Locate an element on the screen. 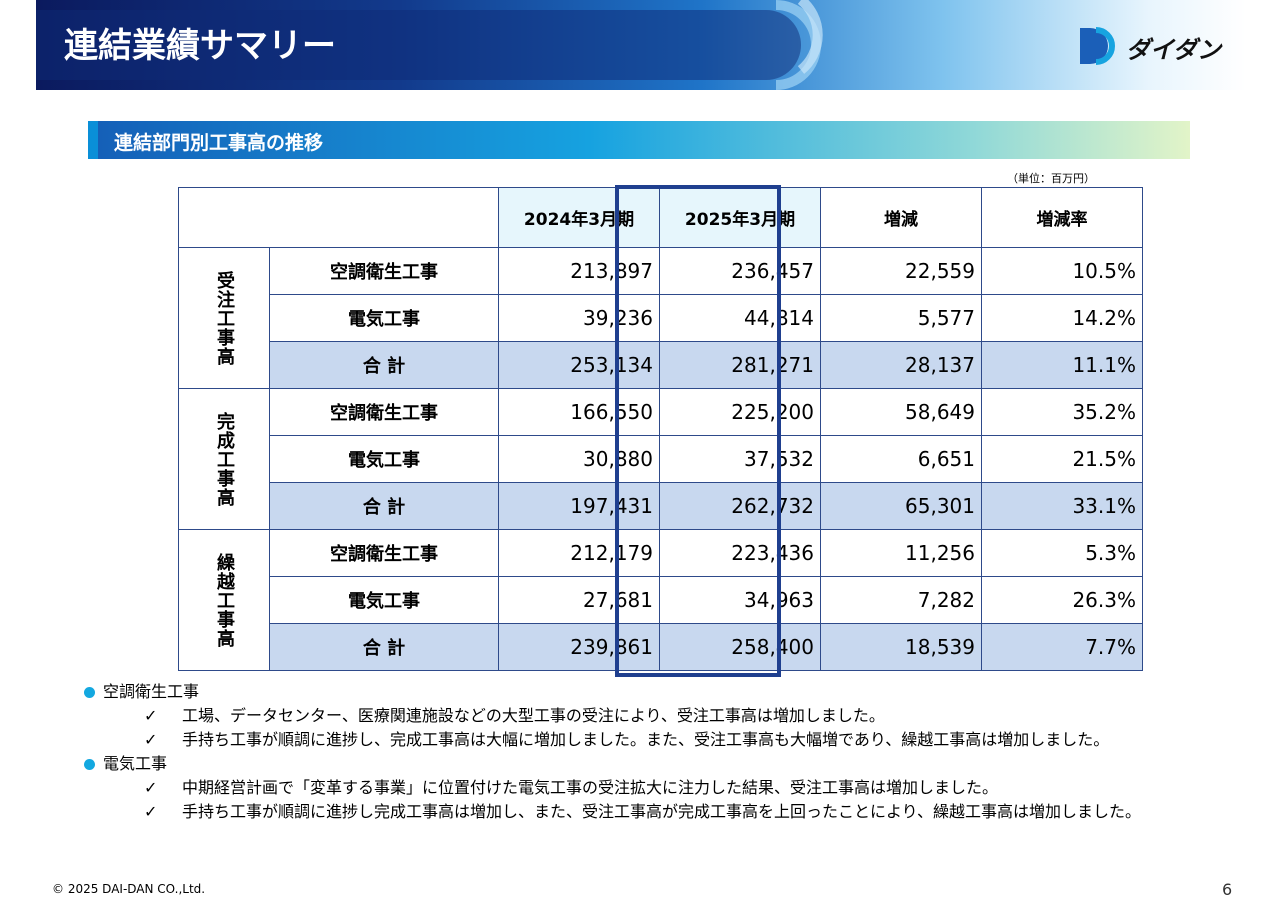  cell: 7,282 is located at coordinates (901, 600).